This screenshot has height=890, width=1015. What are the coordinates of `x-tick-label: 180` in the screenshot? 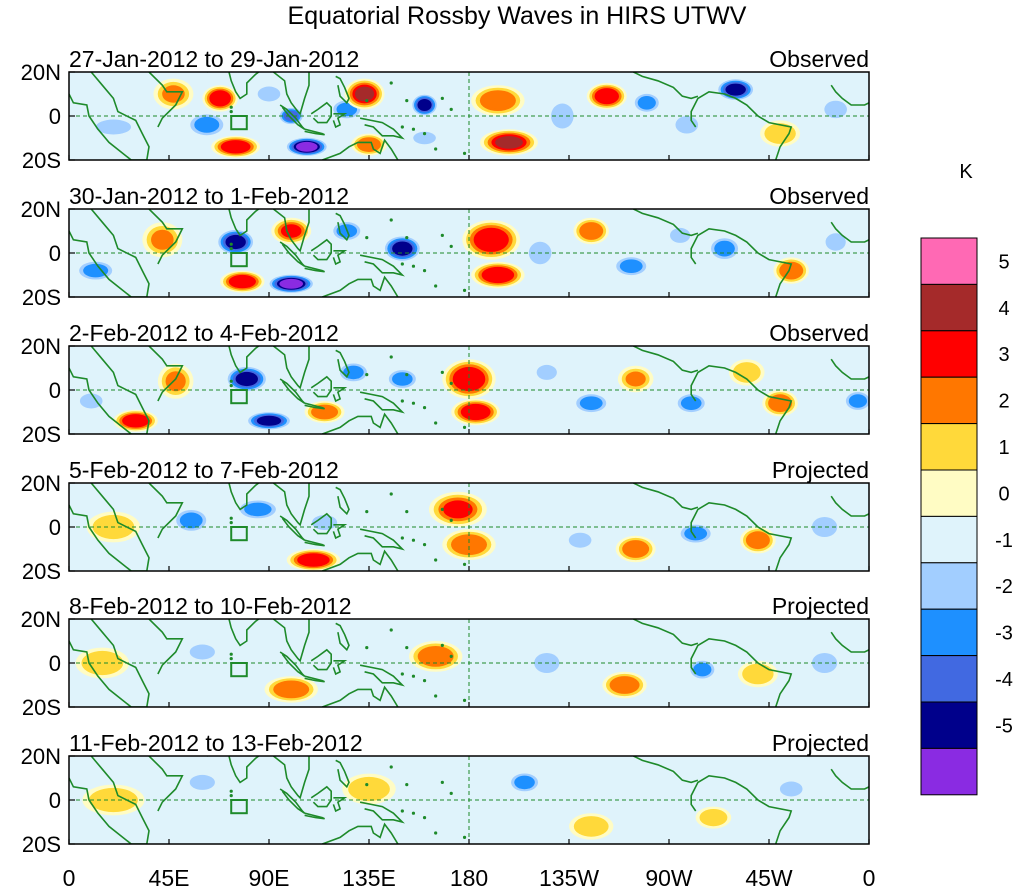 It's located at (469, 877).